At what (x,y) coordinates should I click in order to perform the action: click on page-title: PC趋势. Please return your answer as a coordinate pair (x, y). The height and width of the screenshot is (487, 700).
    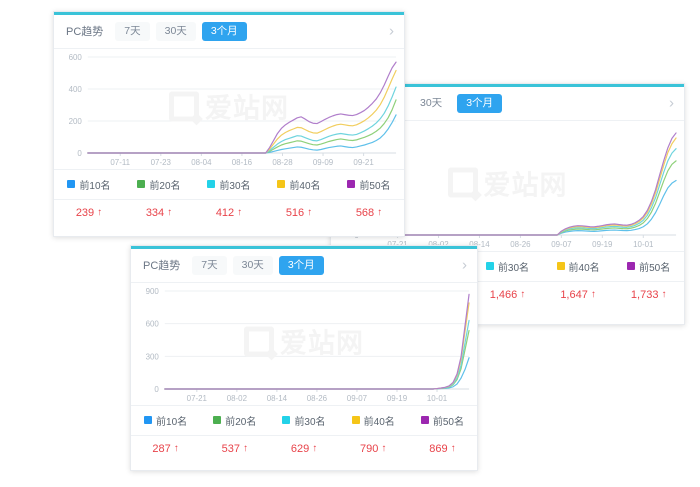
    Looking at the image, I should click on (85, 32).